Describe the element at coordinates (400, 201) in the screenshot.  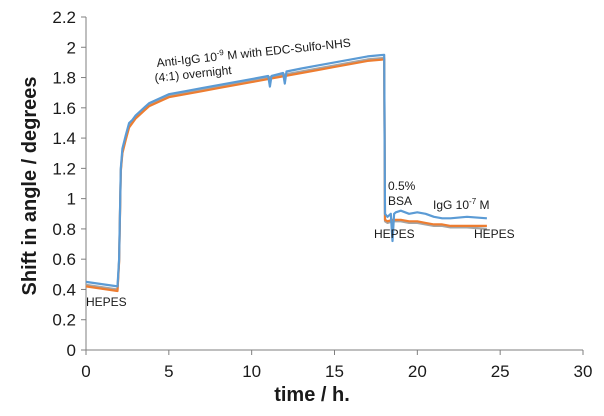
I see `annotation-bsa: BSA` at that location.